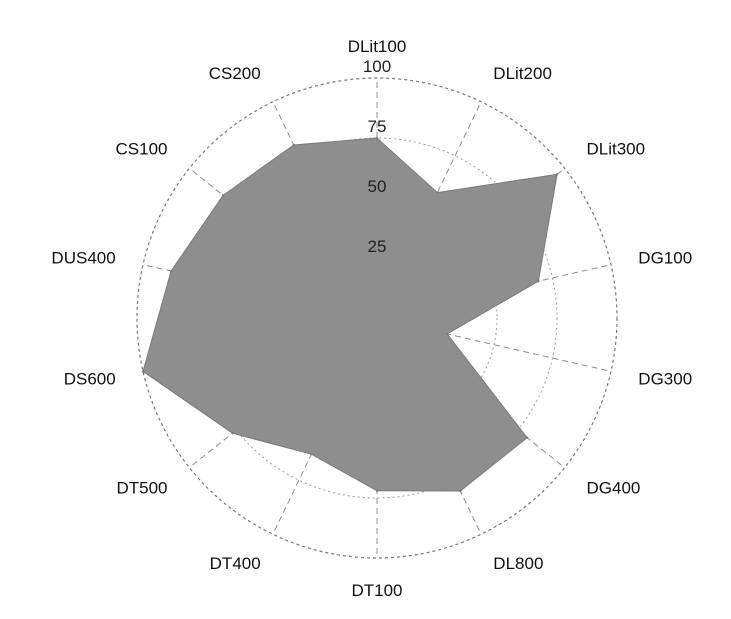 The width and height of the screenshot is (731, 619). I want to click on data-point-cs100, so click(223, 195).